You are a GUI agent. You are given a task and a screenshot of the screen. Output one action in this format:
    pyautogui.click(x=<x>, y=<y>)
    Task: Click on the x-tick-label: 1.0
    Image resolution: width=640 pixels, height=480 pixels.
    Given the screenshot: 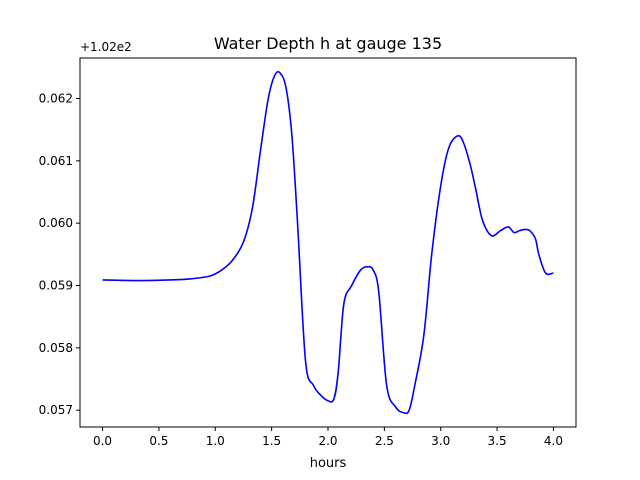 What is the action you would take?
    pyautogui.click(x=215, y=441)
    